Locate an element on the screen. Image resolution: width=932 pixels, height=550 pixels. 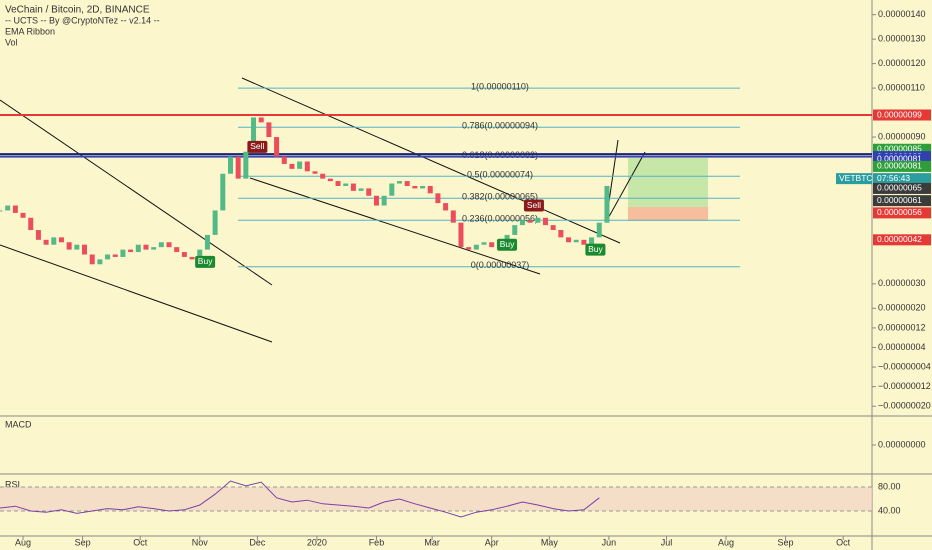
price-tag-label: 0.00000085 is located at coordinates (899, 149).